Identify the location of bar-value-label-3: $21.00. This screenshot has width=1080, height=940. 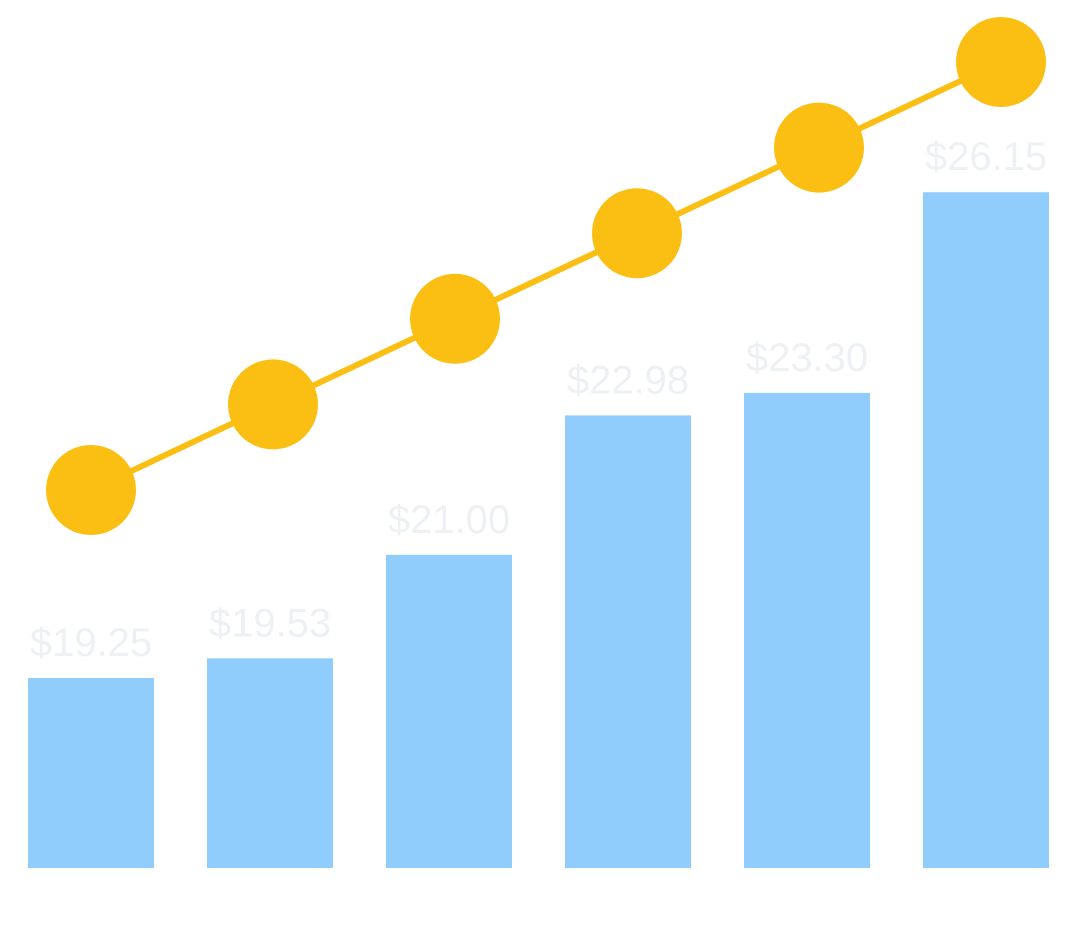
(449, 520).